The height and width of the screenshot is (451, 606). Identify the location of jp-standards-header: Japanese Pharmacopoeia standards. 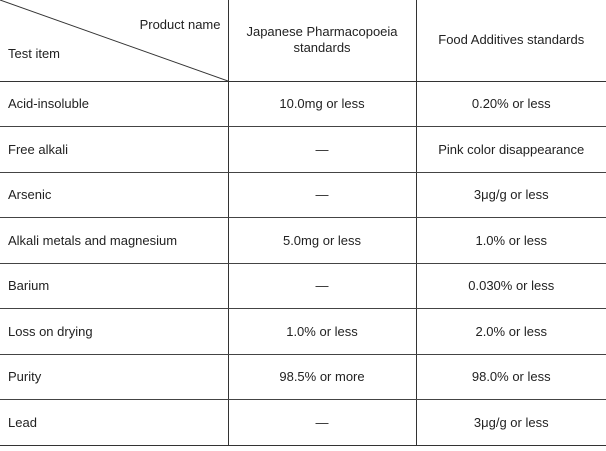
(321, 41).